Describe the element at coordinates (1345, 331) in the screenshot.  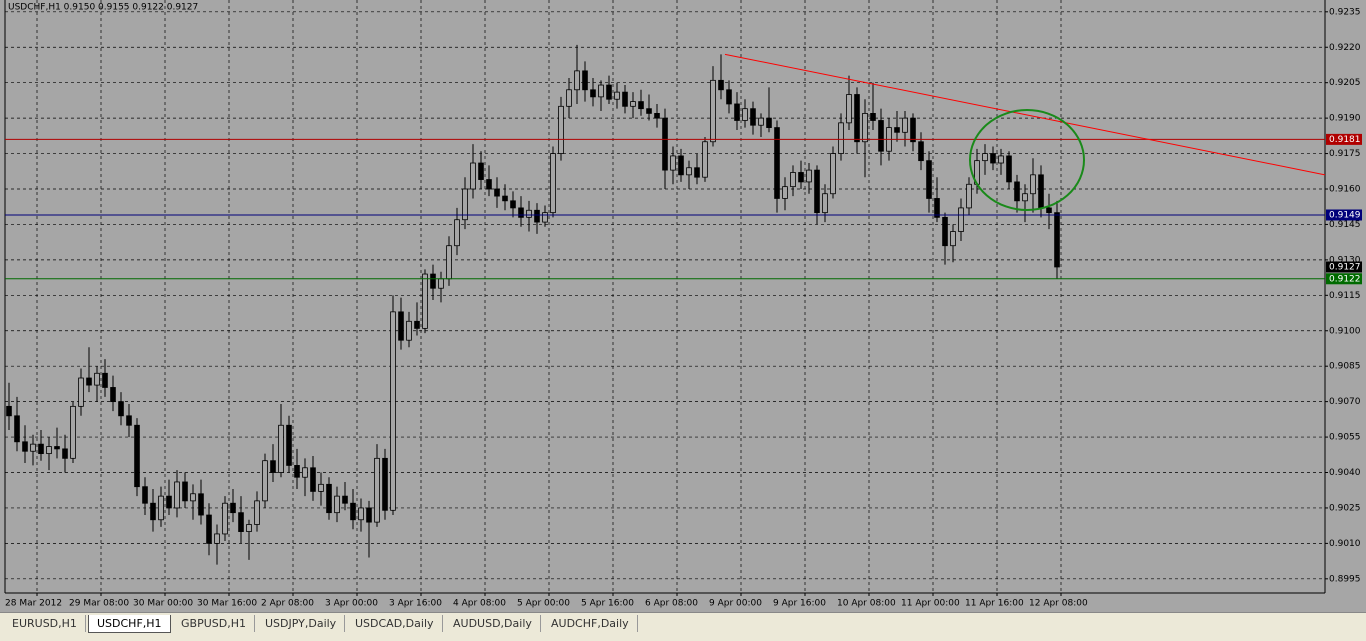
I see `y-tick-label: 0.9100` at that location.